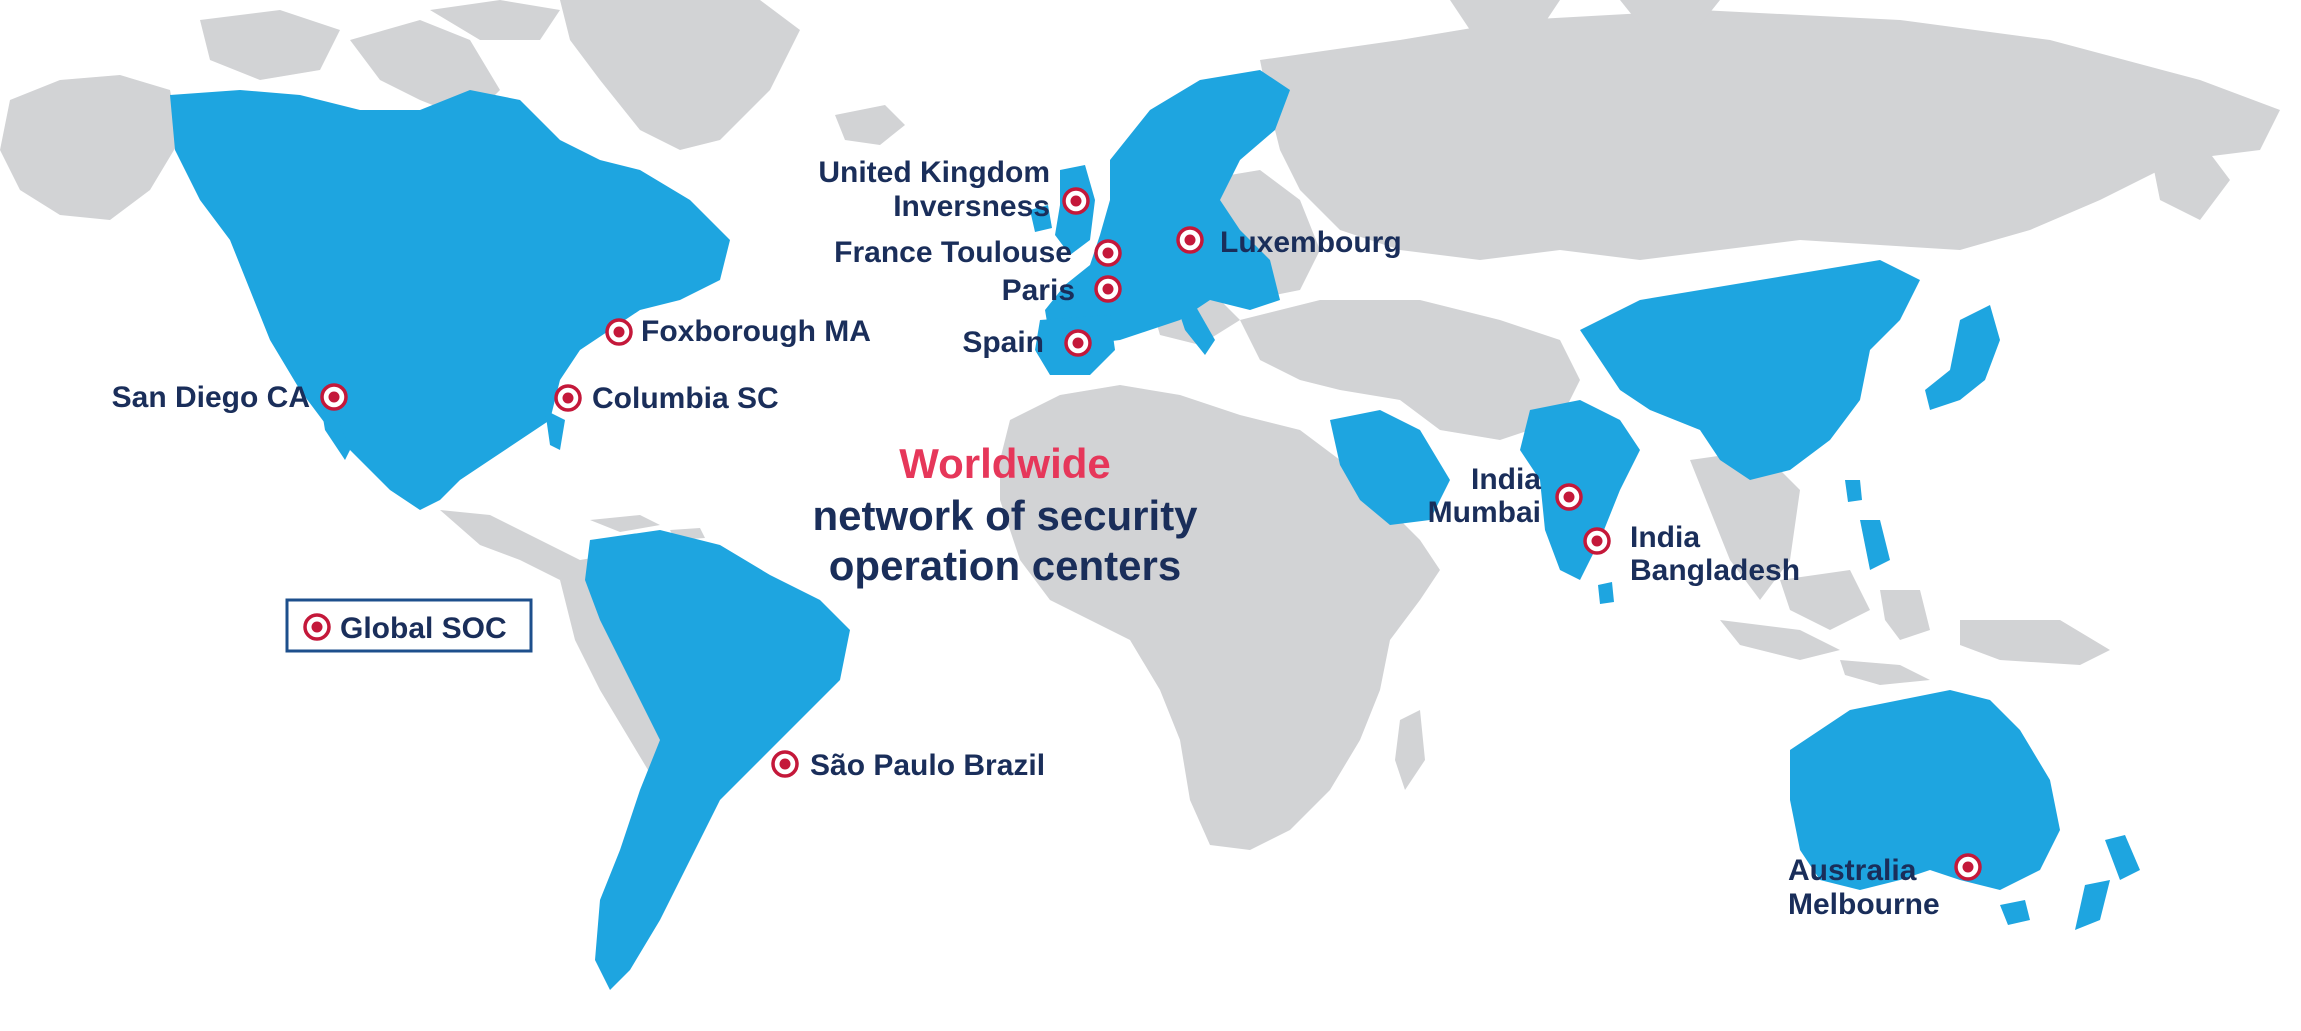 The width and height of the screenshot is (2301, 1031). What do you see at coordinates (1852, 870) in the screenshot?
I see `location-label: Australia` at bounding box center [1852, 870].